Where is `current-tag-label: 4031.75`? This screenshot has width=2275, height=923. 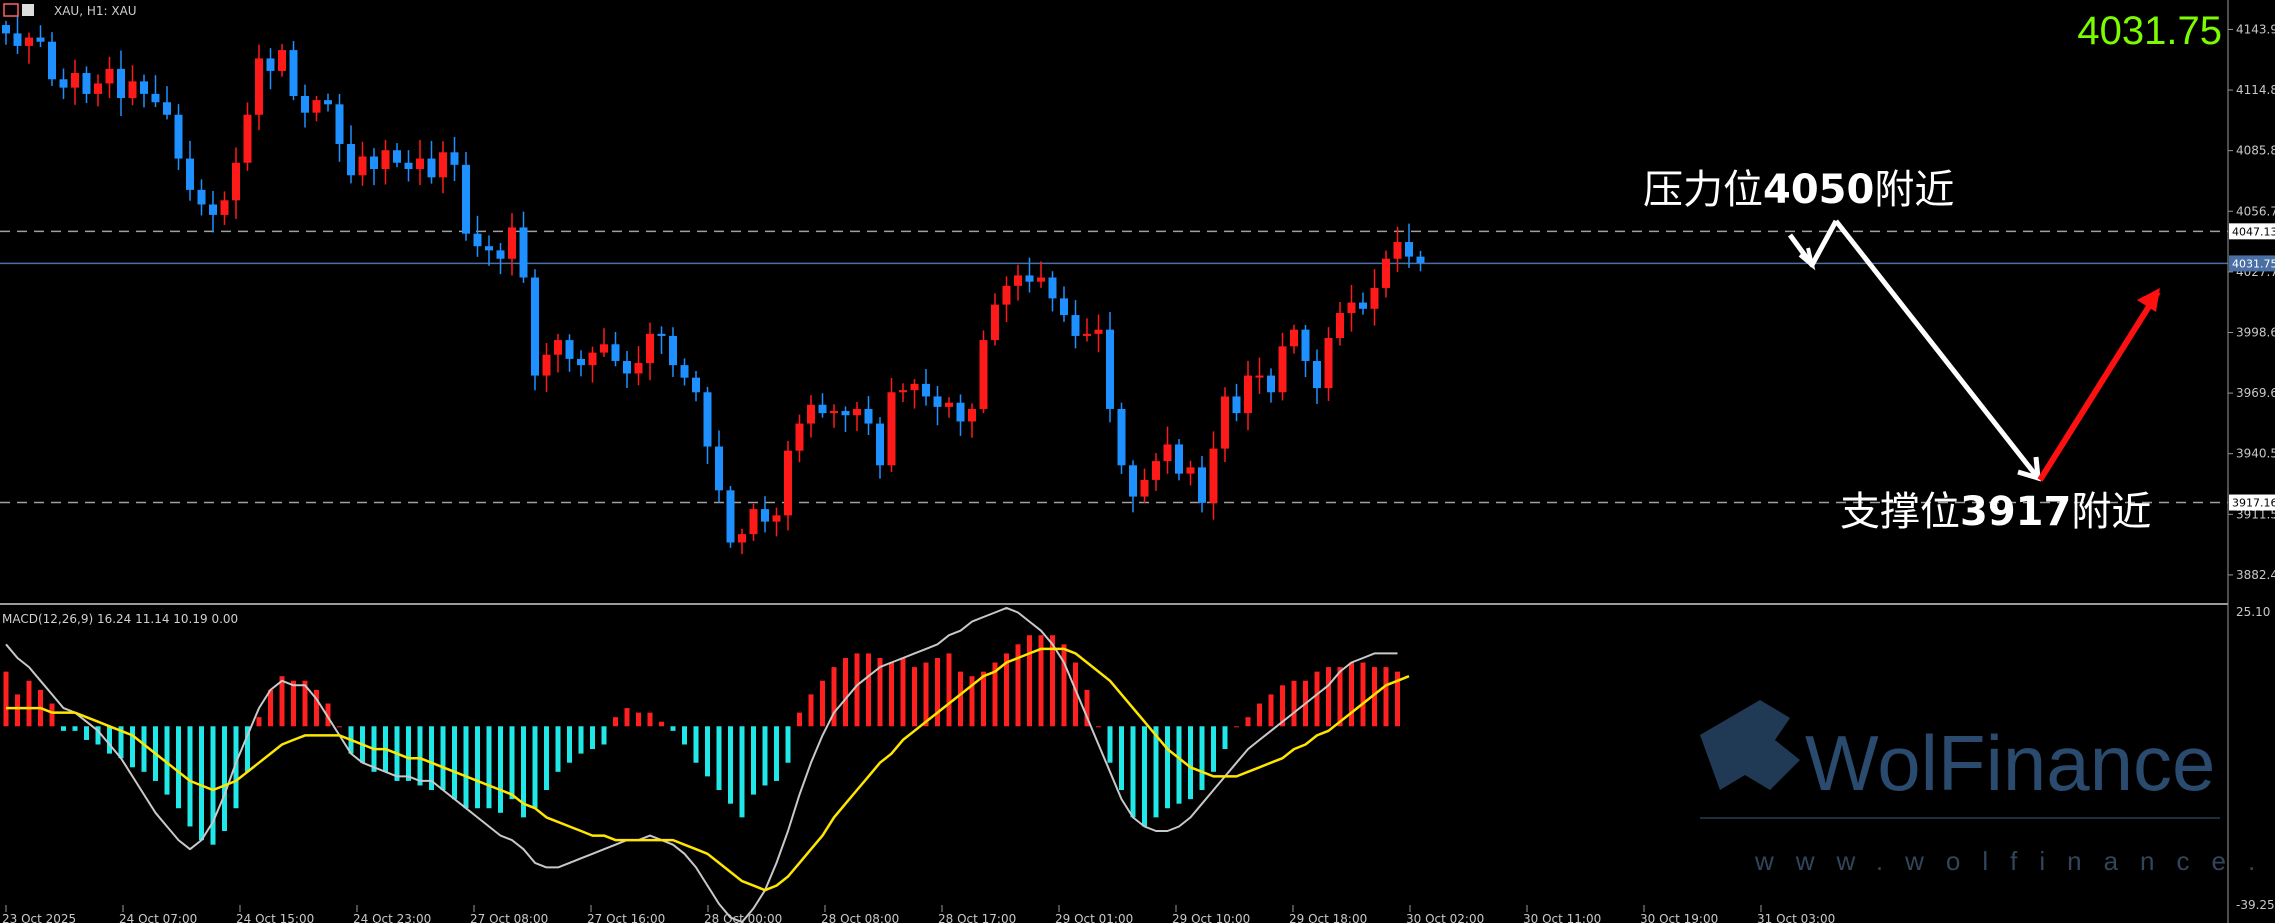 current-tag-label: 4031.75 is located at coordinates (2253, 263).